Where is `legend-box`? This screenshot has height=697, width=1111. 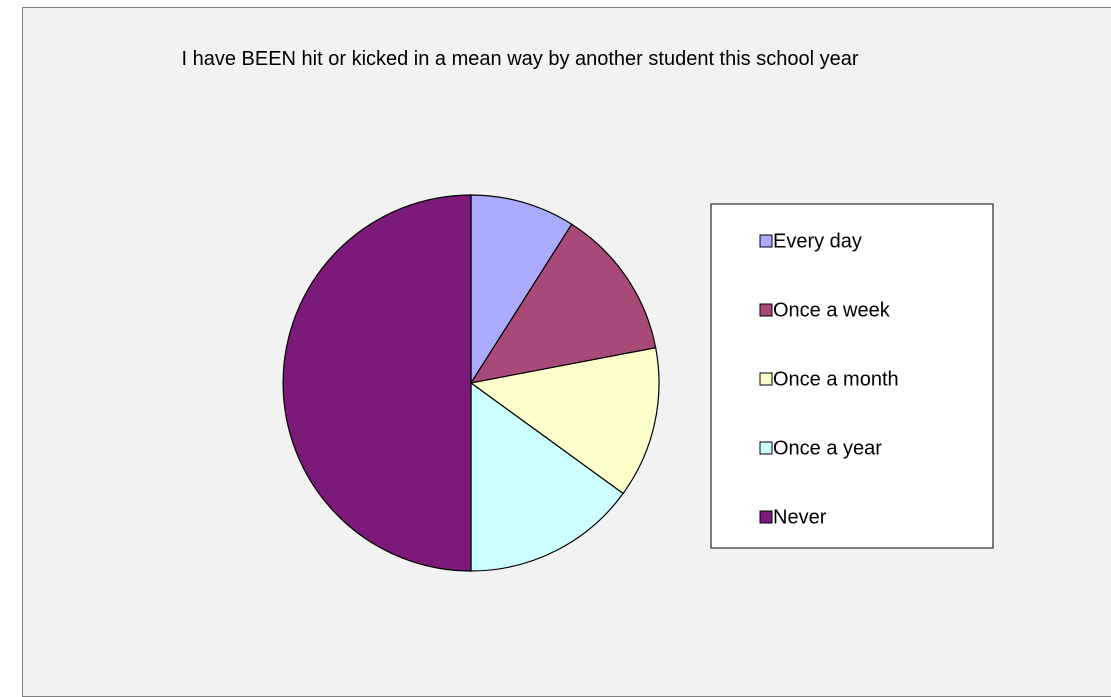 legend-box is located at coordinates (852, 376).